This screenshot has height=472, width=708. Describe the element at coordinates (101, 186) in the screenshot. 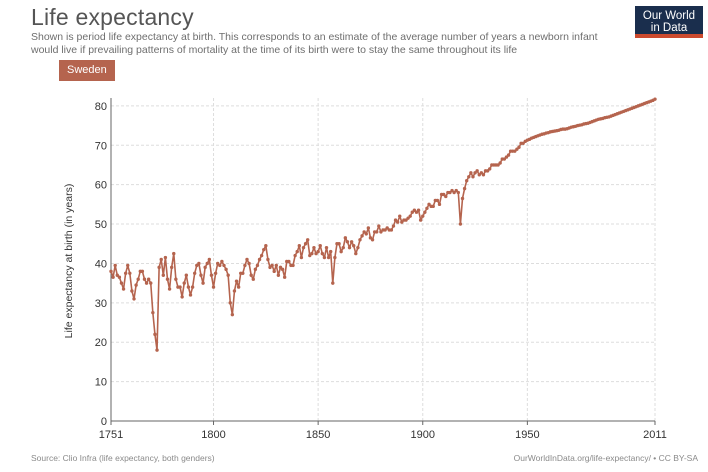

I see `y-tick-label: 60` at that location.